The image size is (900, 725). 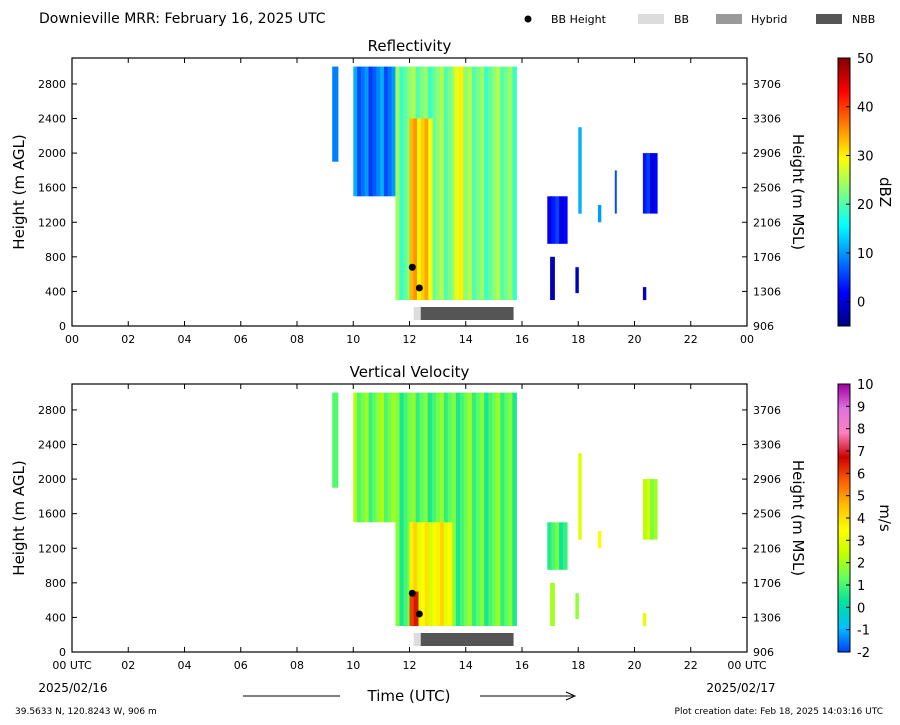 What do you see at coordinates (52, 514) in the screenshot?
I see `y-tick-label: 1600` at bounding box center [52, 514].